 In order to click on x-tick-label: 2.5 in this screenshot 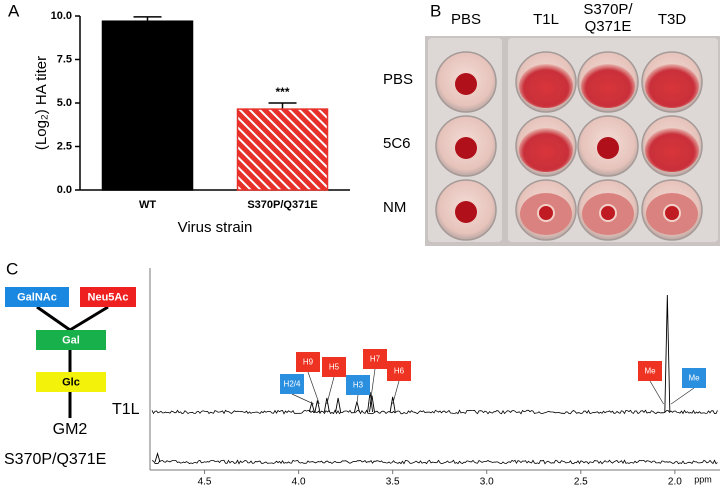, I will do `click(581, 482)`.